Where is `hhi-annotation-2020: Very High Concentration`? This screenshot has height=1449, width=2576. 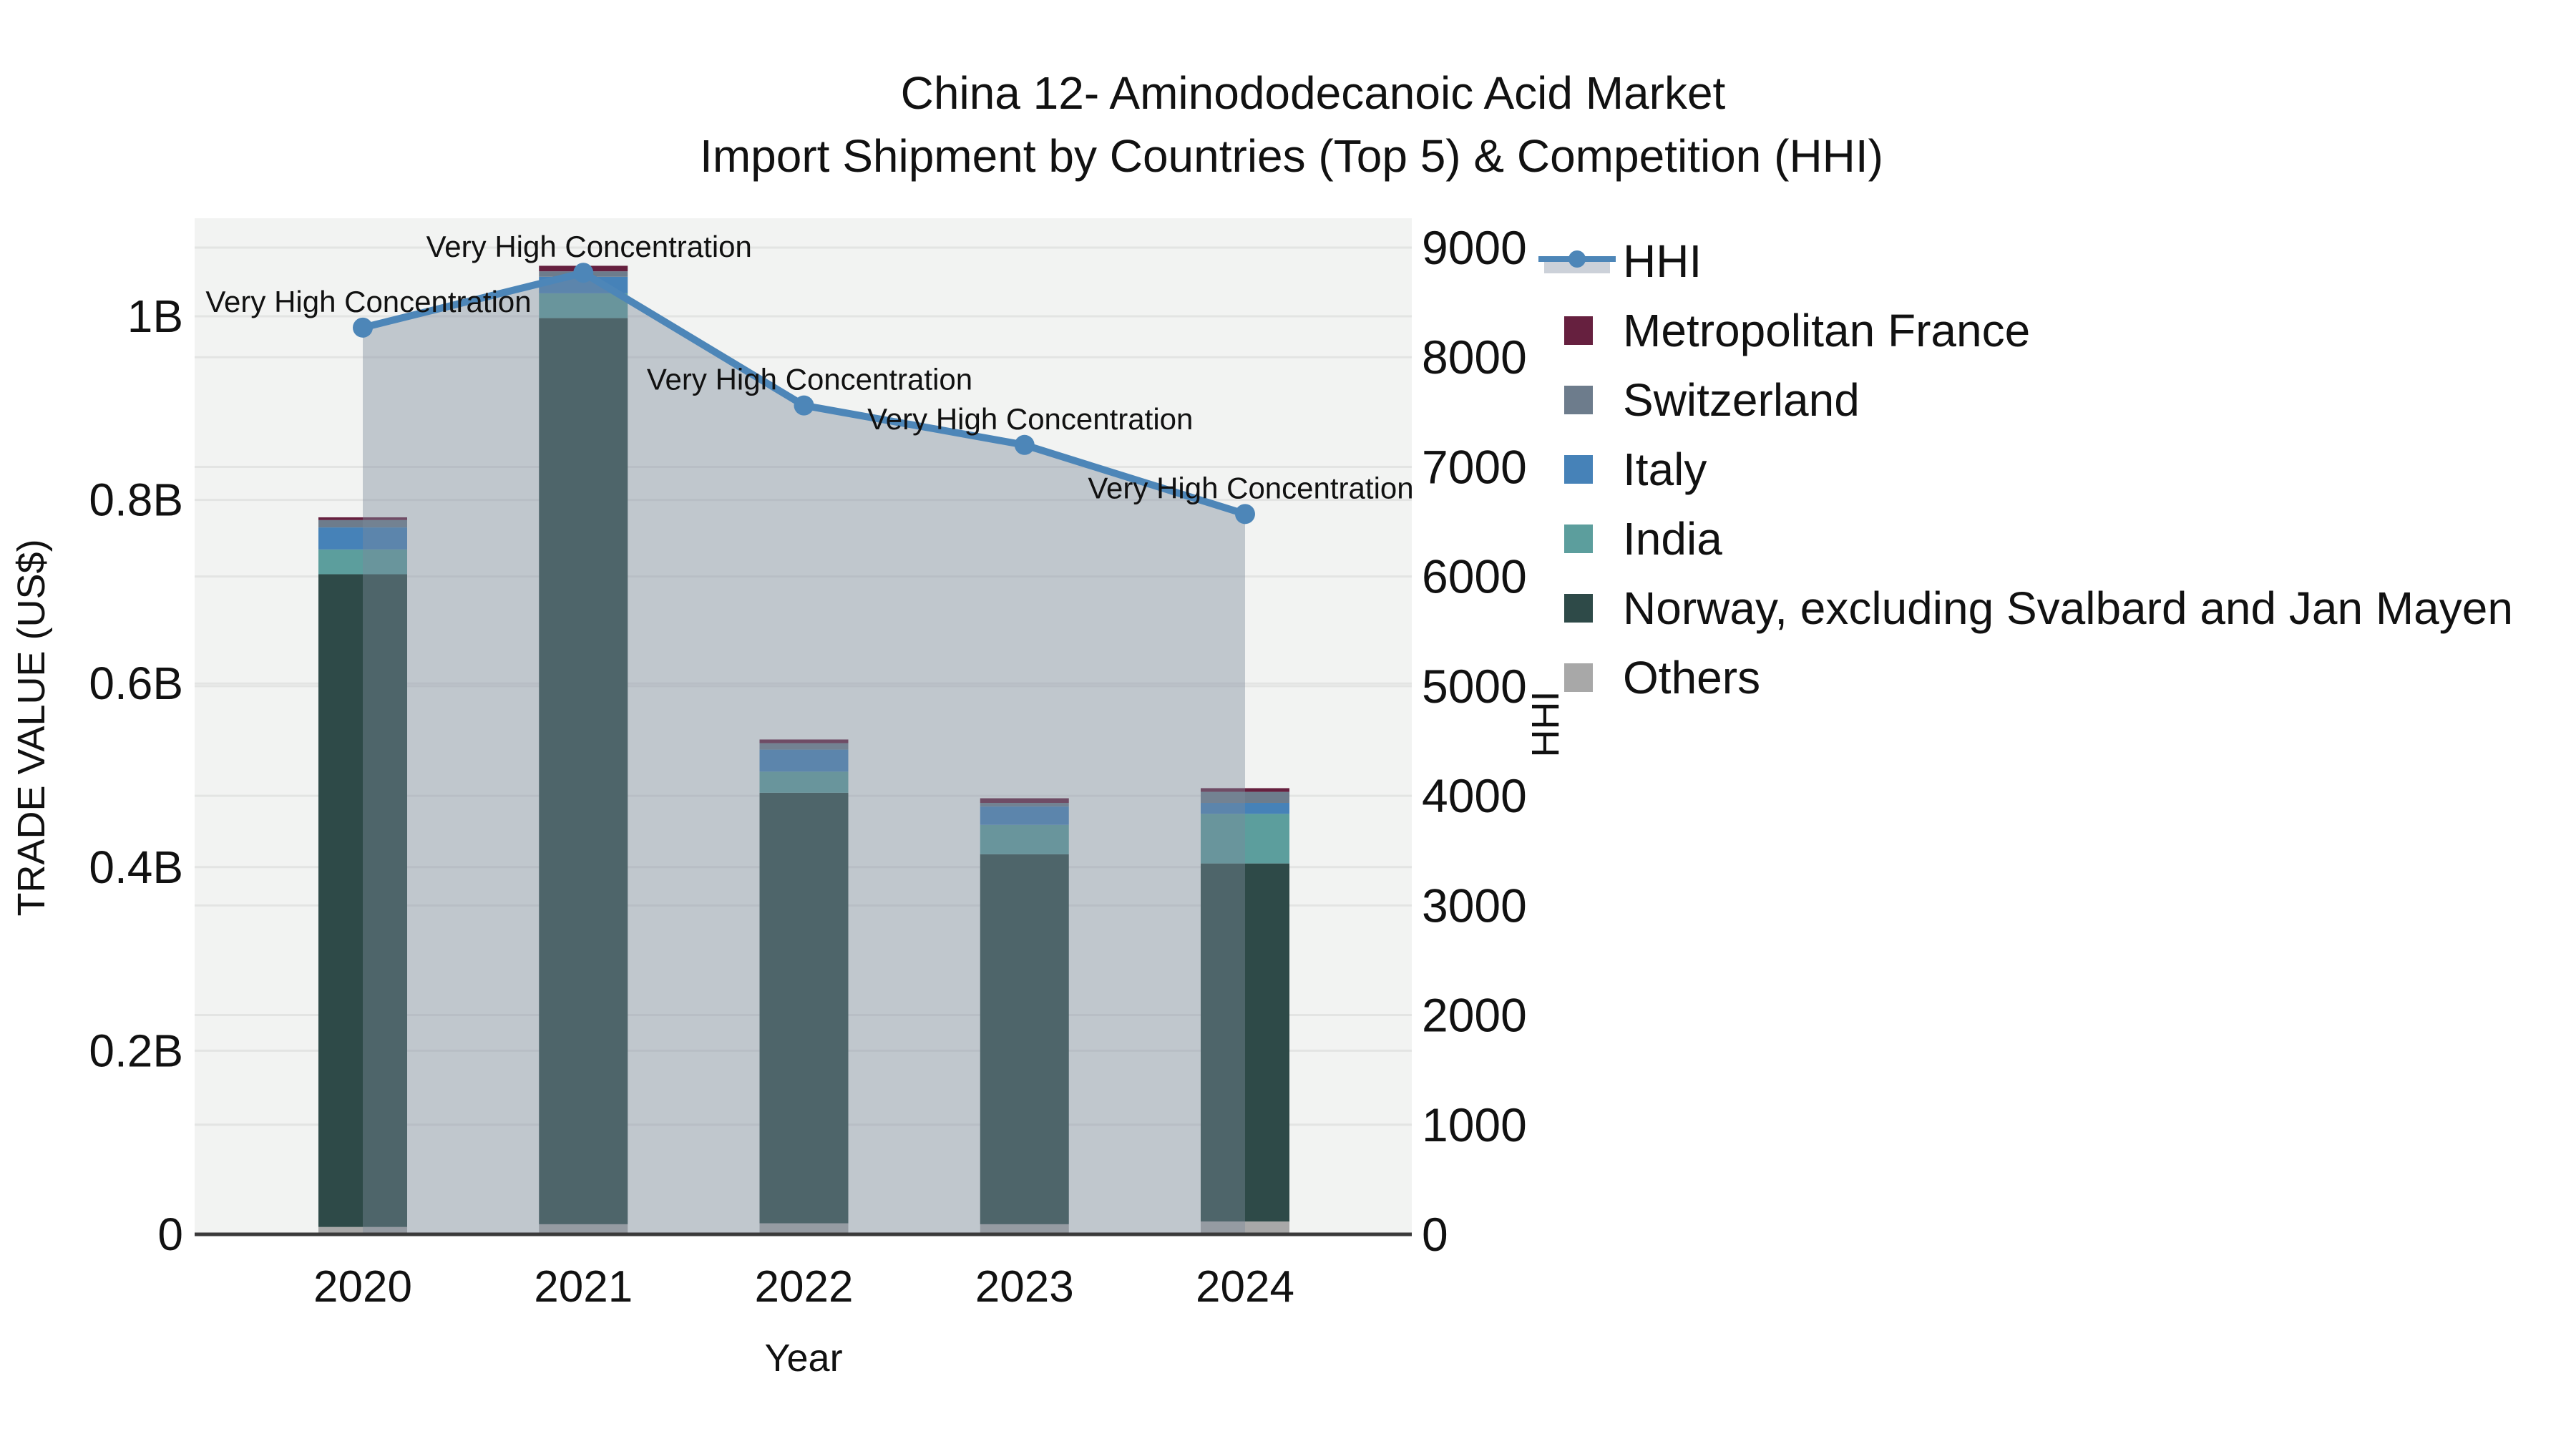
hhi-annotation-2020: Very High Concentration is located at coordinates (368, 301).